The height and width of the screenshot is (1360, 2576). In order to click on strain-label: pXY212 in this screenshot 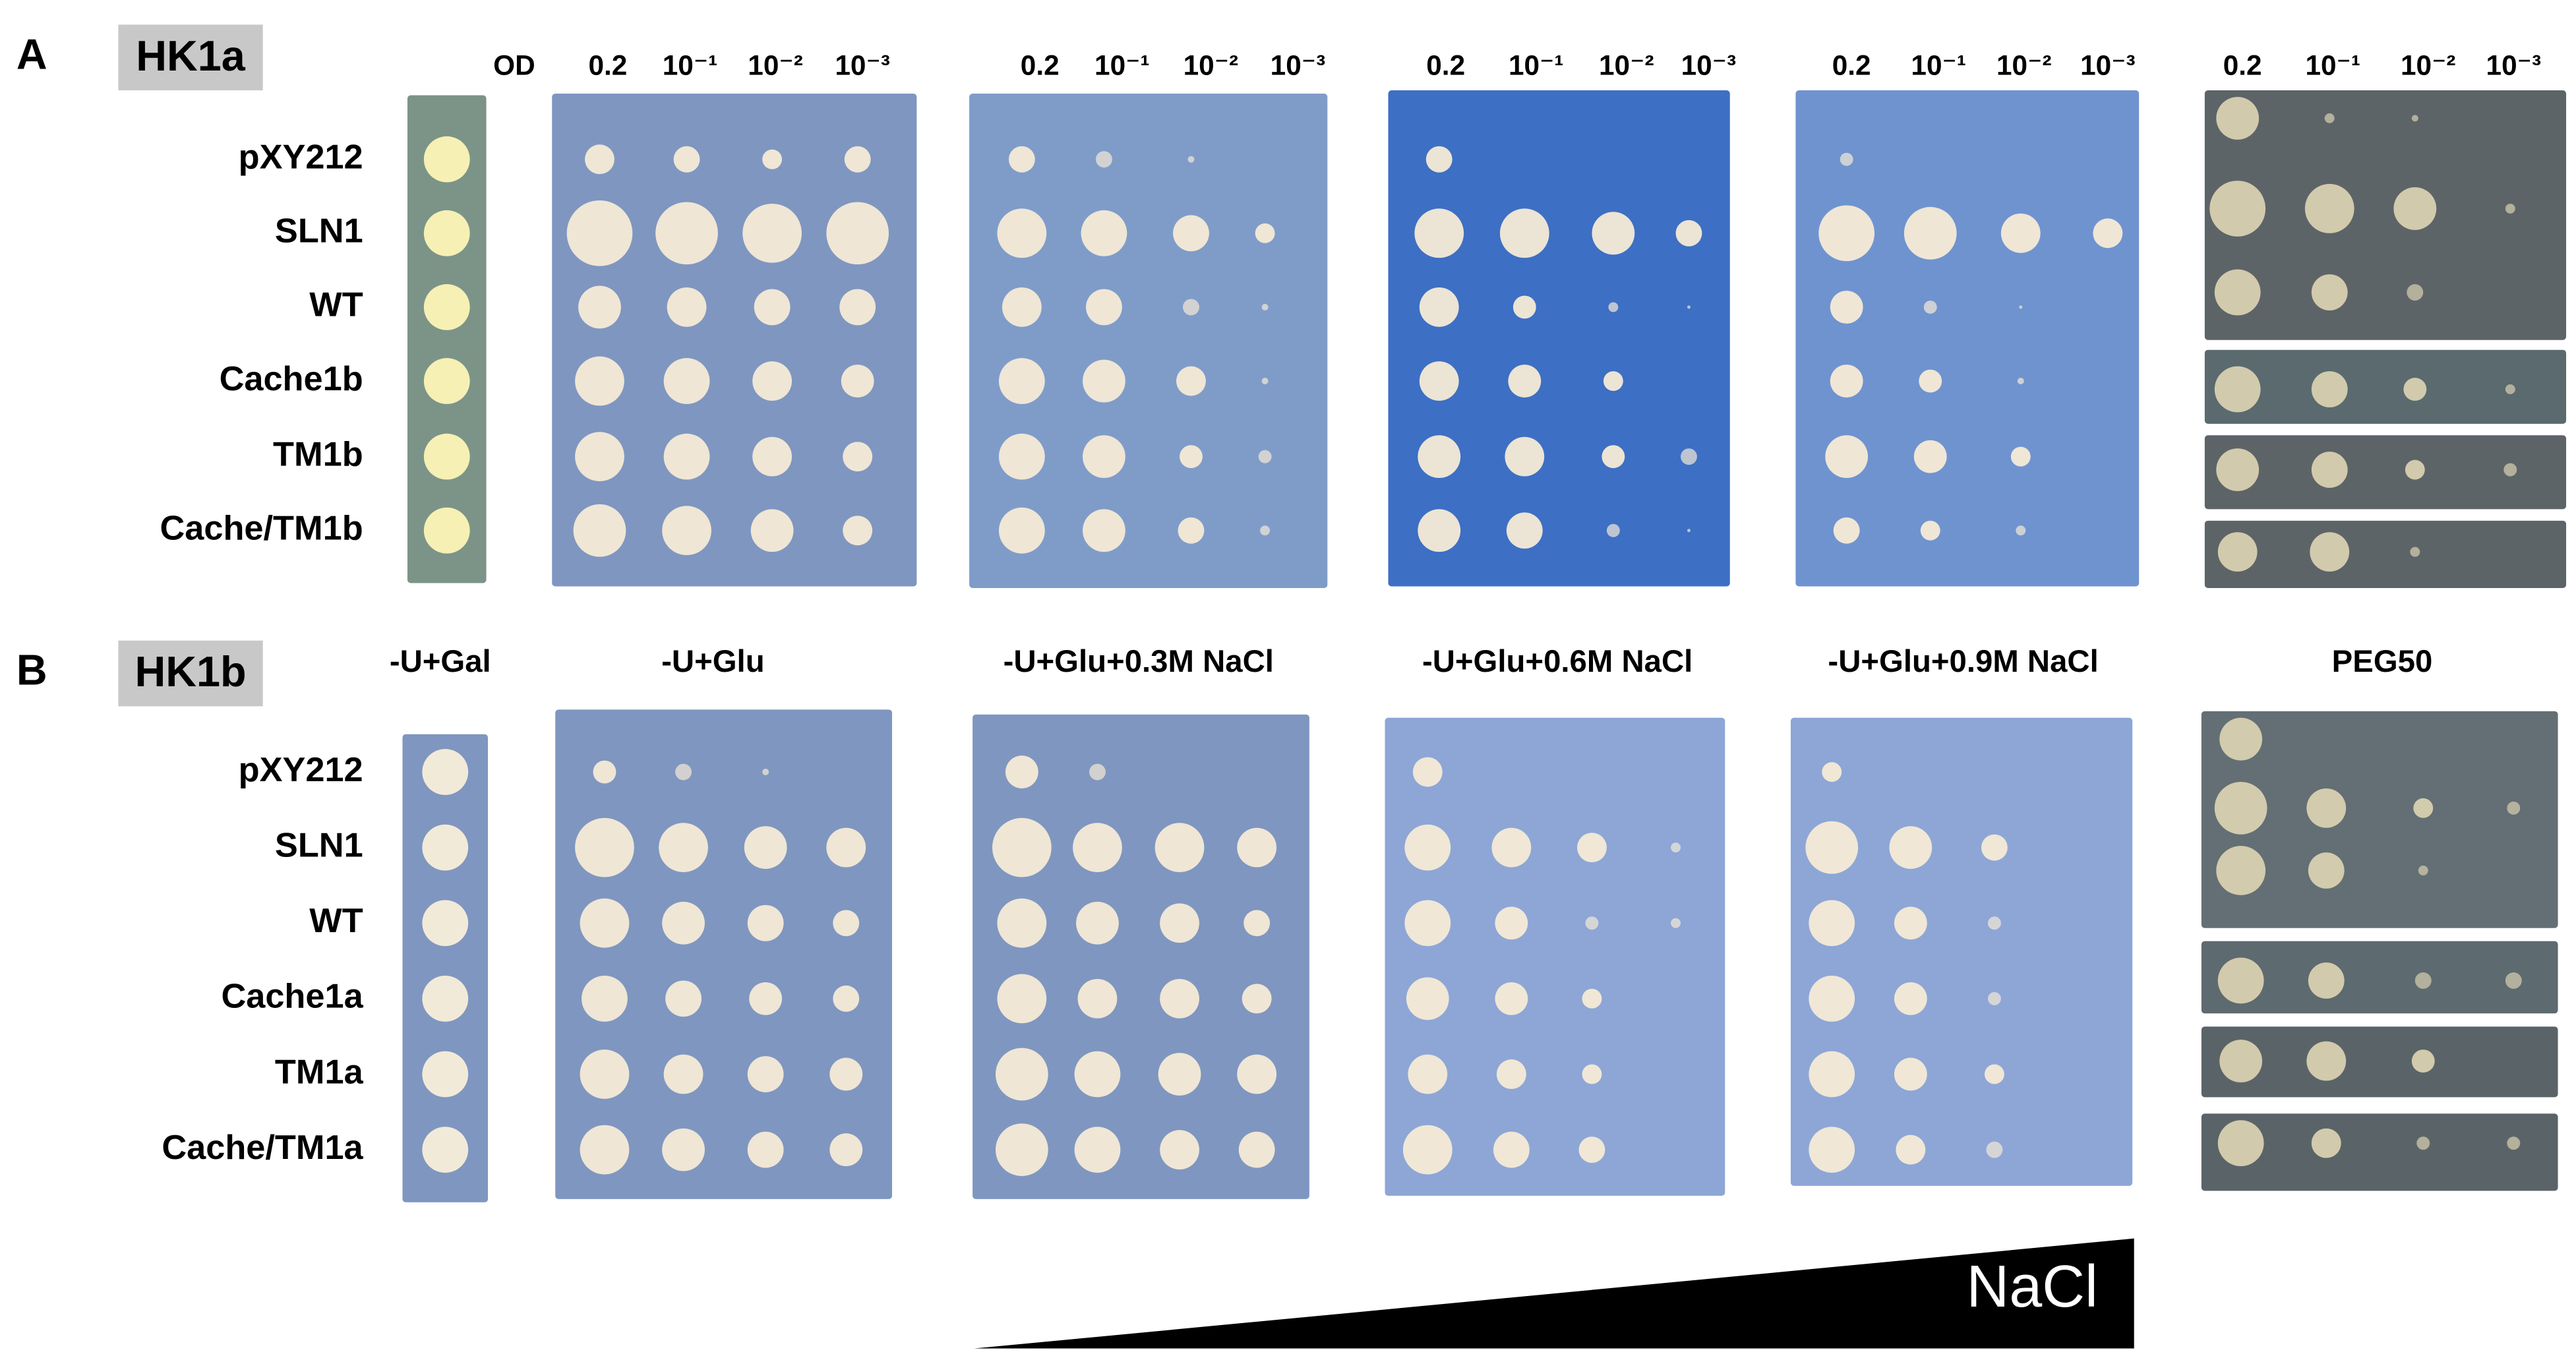, I will do `click(301, 770)`.